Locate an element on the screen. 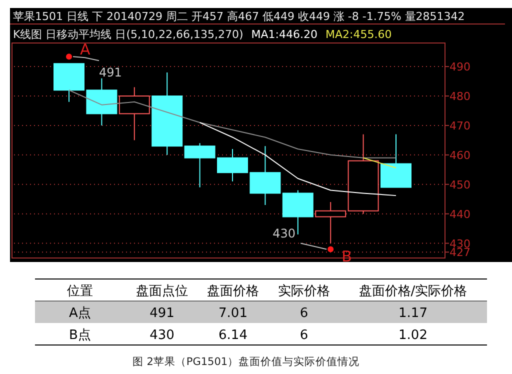 This screenshot has height=374, width=512. text: 位置 is located at coordinates (80, 291).